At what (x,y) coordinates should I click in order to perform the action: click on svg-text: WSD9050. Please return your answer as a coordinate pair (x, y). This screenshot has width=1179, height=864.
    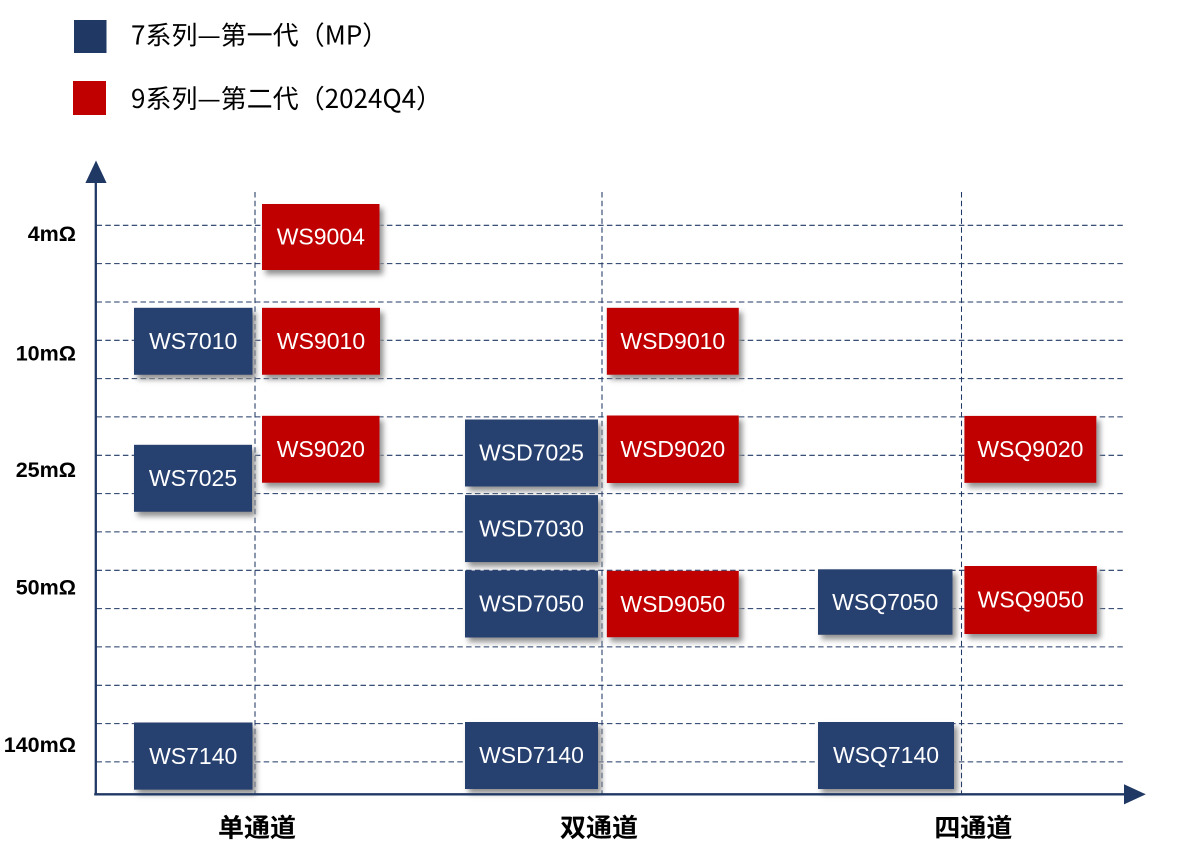
    Looking at the image, I should click on (672, 604).